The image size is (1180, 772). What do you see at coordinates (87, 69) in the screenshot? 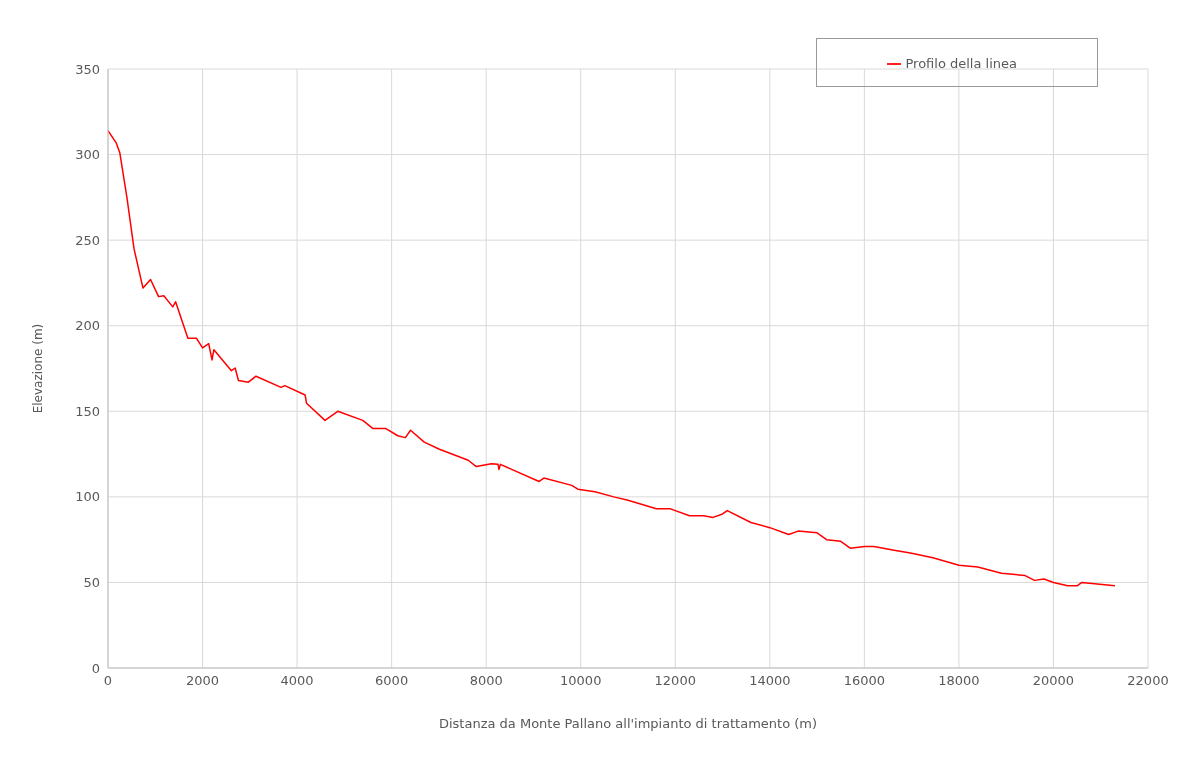
I see `y-tick-label: 350` at bounding box center [87, 69].